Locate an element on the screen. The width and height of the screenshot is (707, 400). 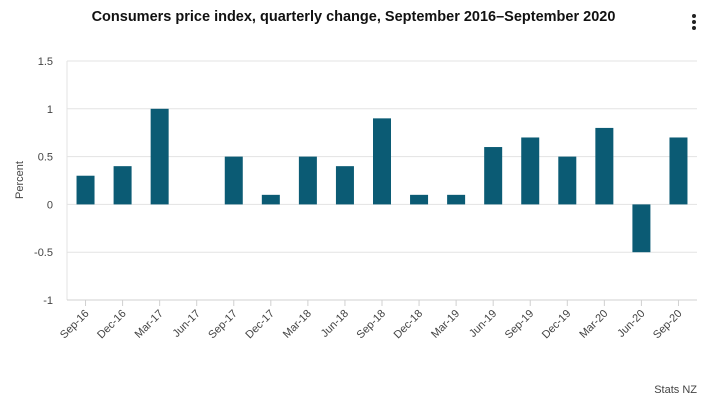
y-tick-label: -1 is located at coordinates (48, 301).